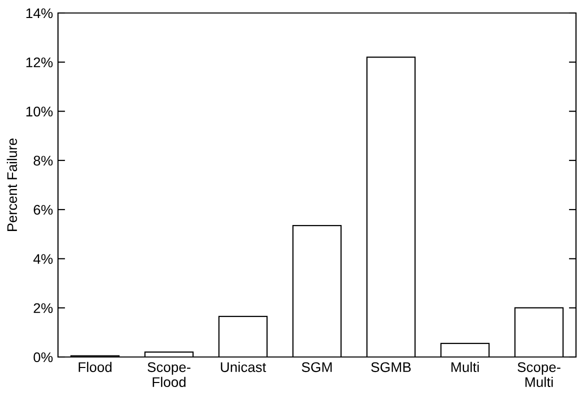 Image resolution: width=580 pixels, height=407 pixels. What do you see at coordinates (317, 367) in the screenshot?
I see `x-tick-label: SGM` at bounding box center [317, 367].